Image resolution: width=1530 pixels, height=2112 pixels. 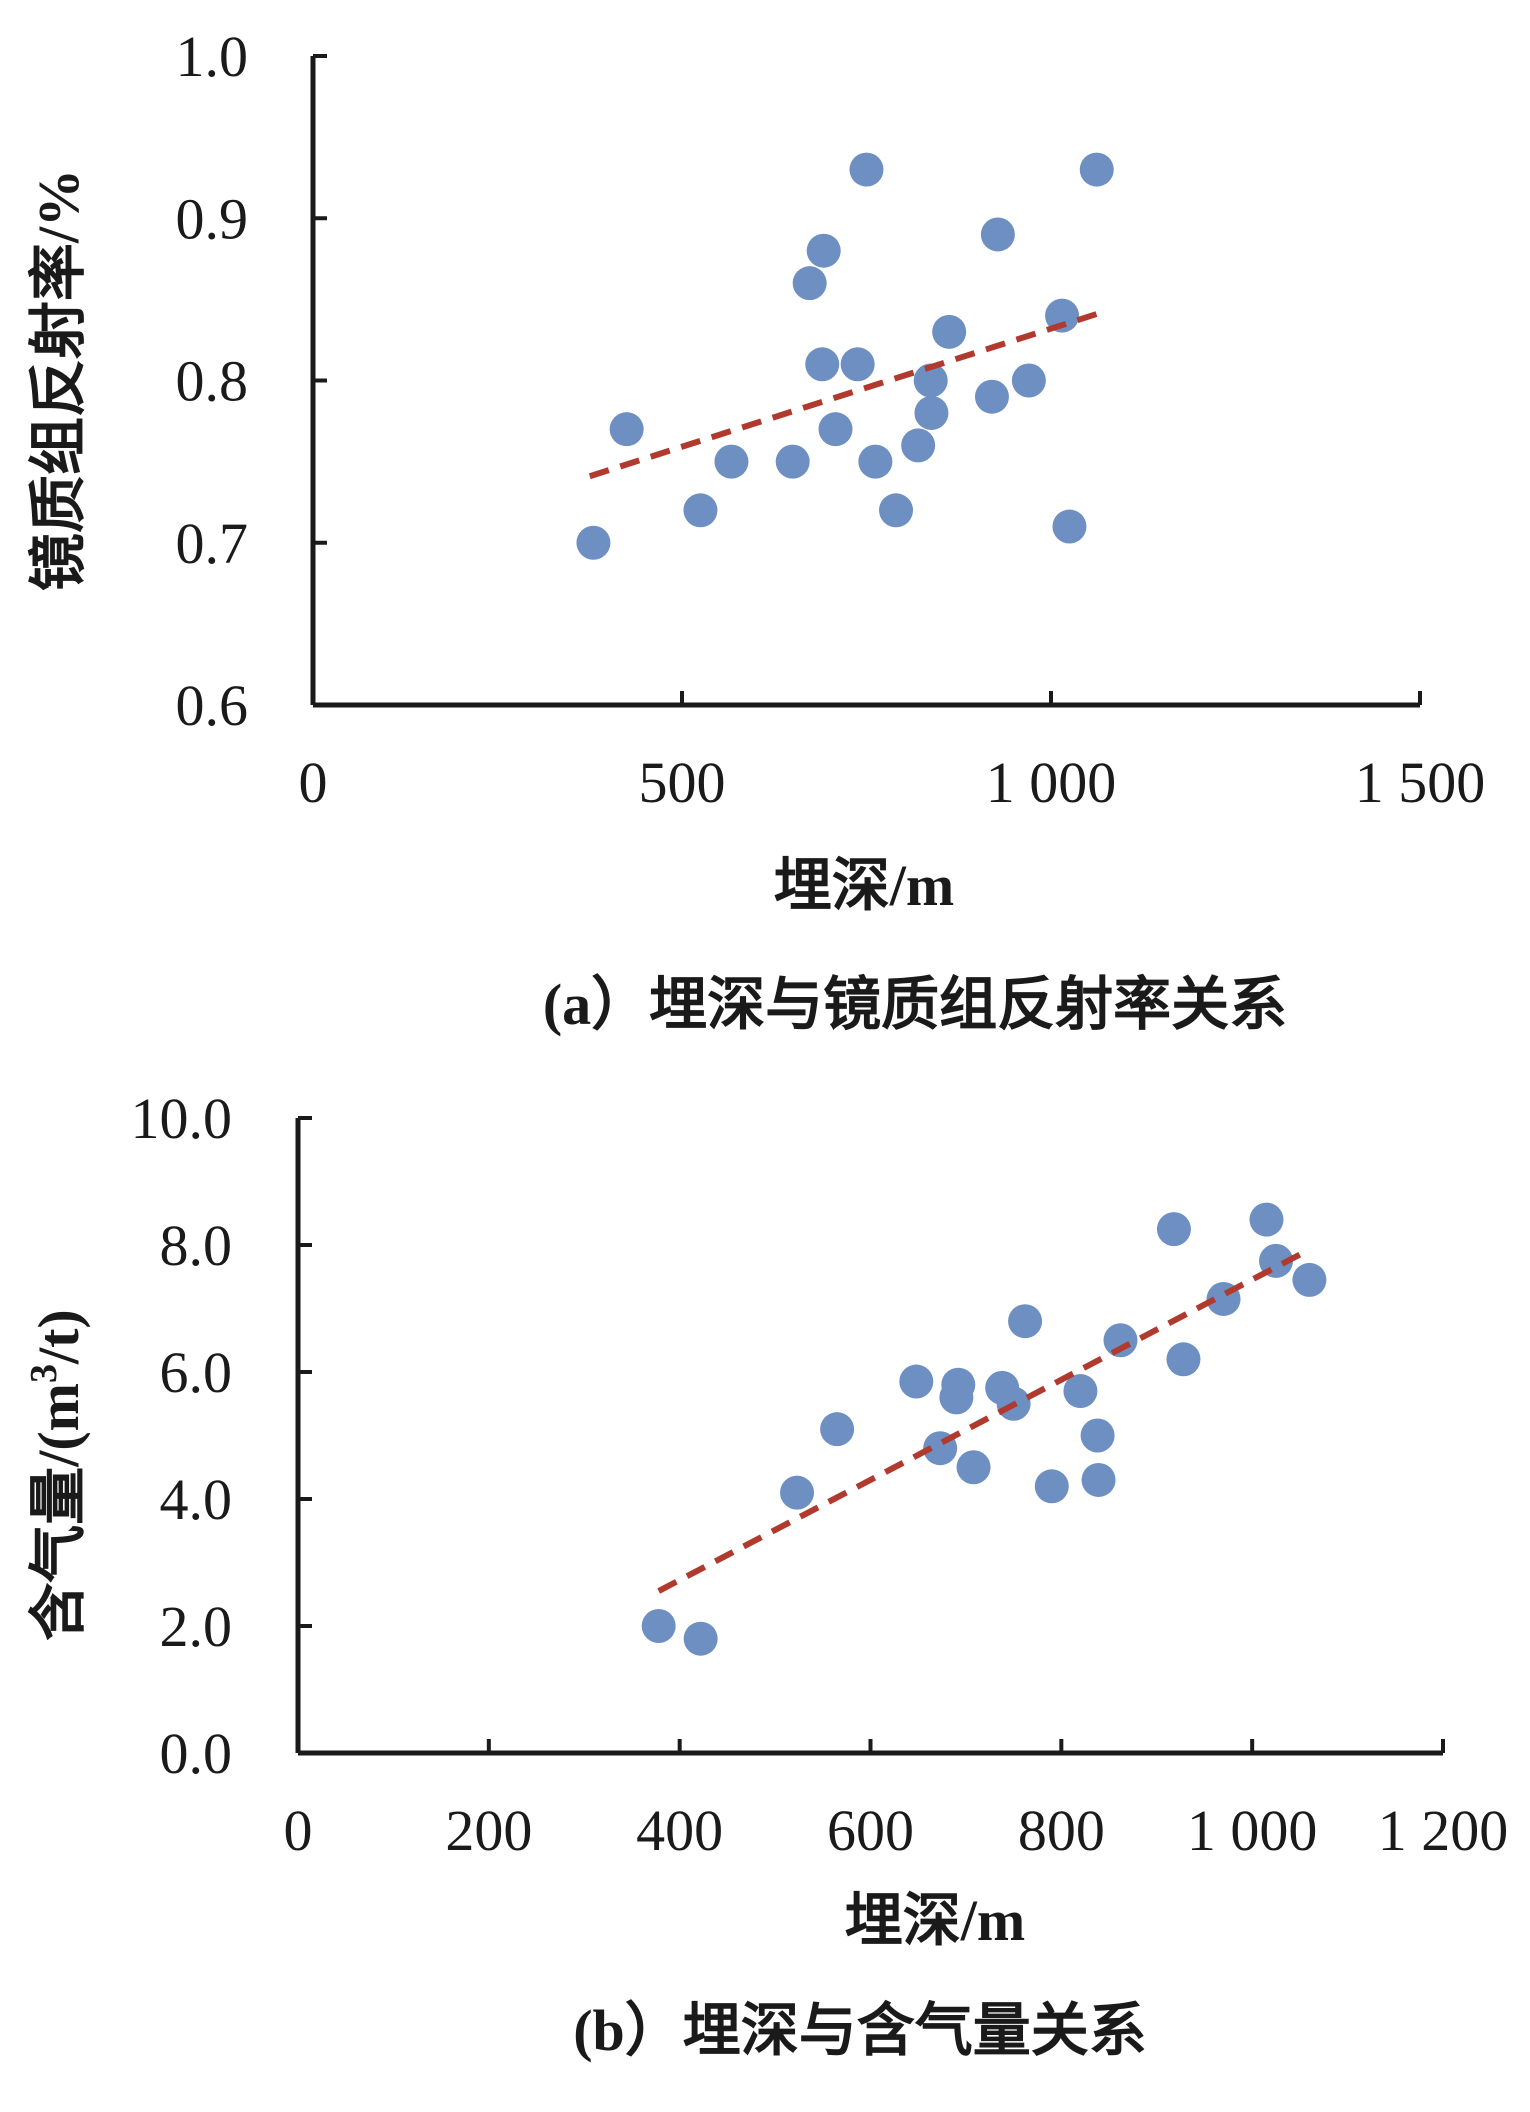 I want to click on chart-b-y-tick-label: 0.0, so click(x=196, y=1753).